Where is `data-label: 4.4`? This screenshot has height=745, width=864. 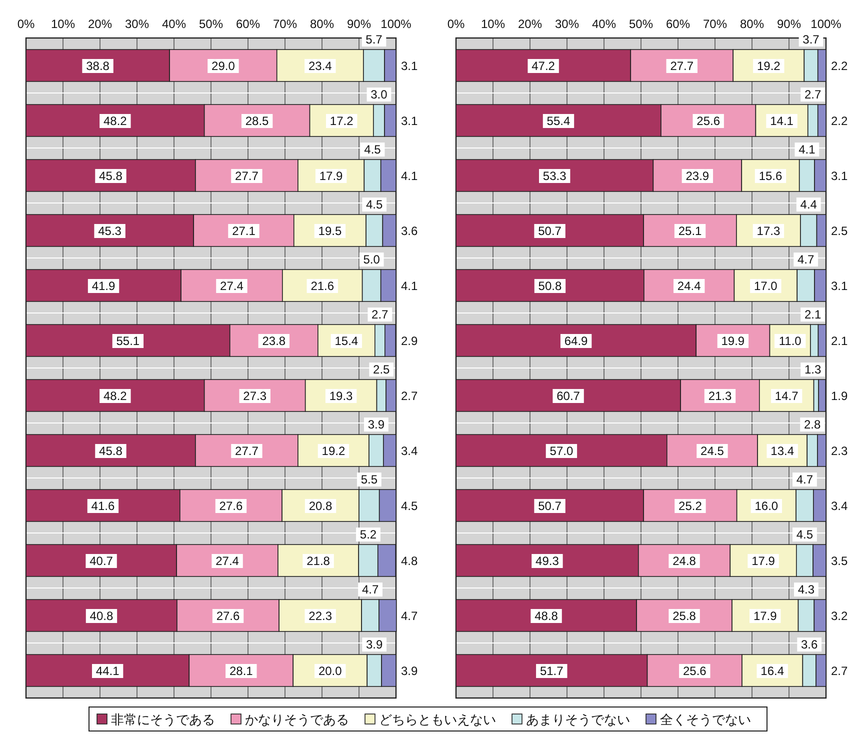
data-label: 4.4 is located at coordinates (809, 205).